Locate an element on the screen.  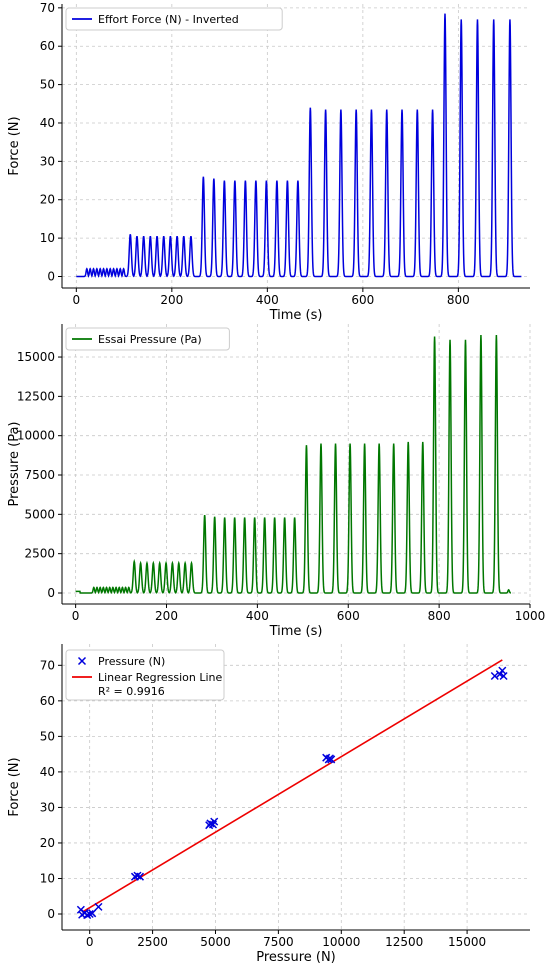
y-tick-label: 12500 is located at coordinates (36, 396).